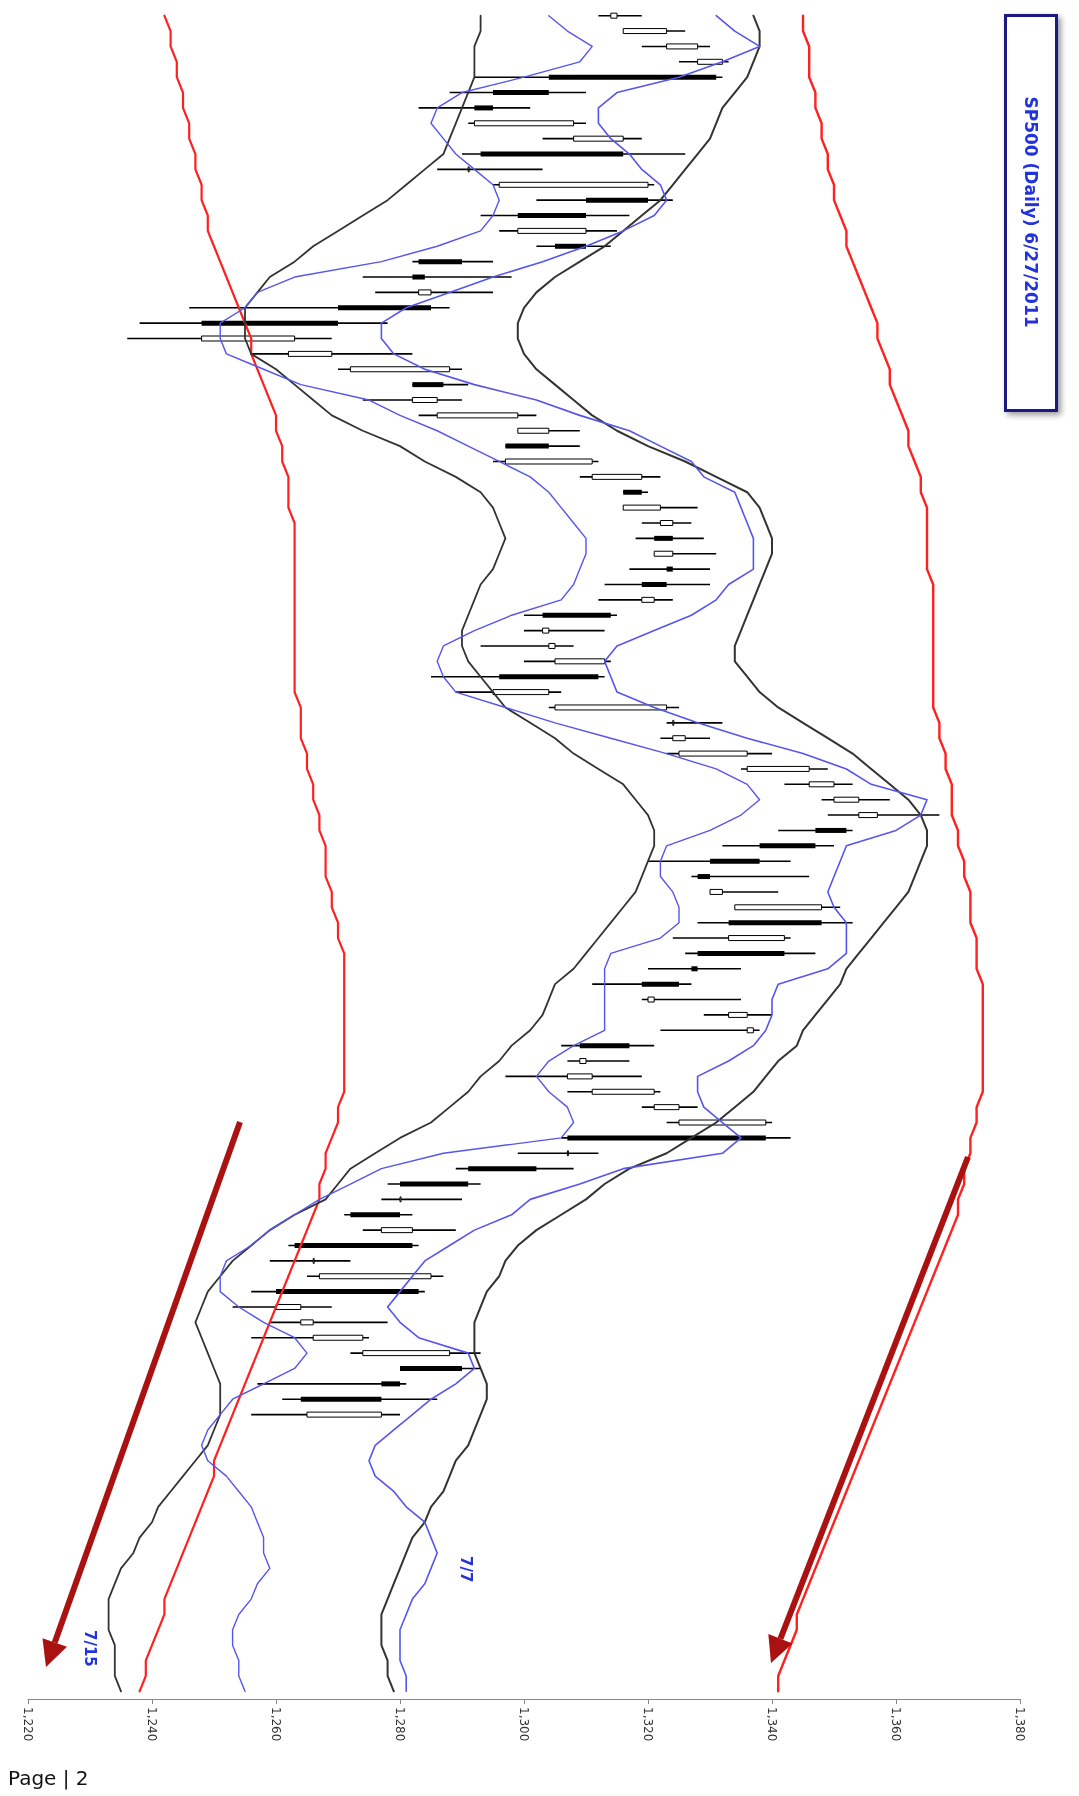 The width and height of the screenshot is (1079, 1796). Describe the element at coordinates (152, 1724) in the screenshot. I see `x-tick-label: 1,240` at that location.